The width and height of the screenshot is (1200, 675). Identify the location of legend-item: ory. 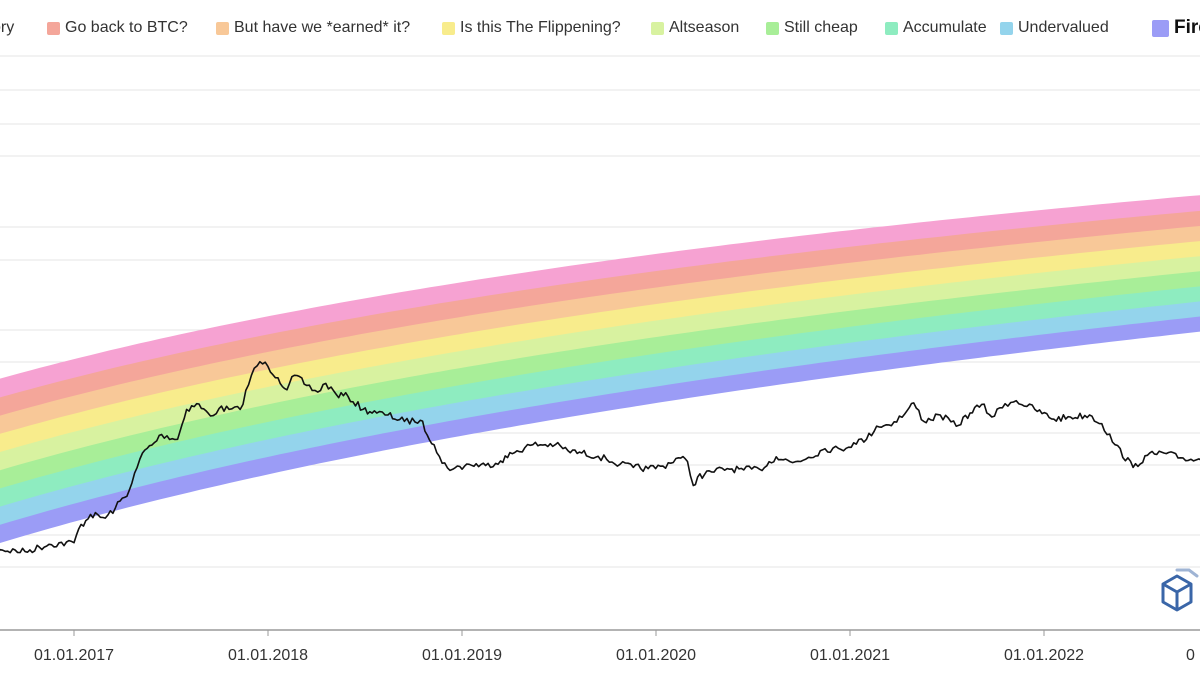
(7, 28).